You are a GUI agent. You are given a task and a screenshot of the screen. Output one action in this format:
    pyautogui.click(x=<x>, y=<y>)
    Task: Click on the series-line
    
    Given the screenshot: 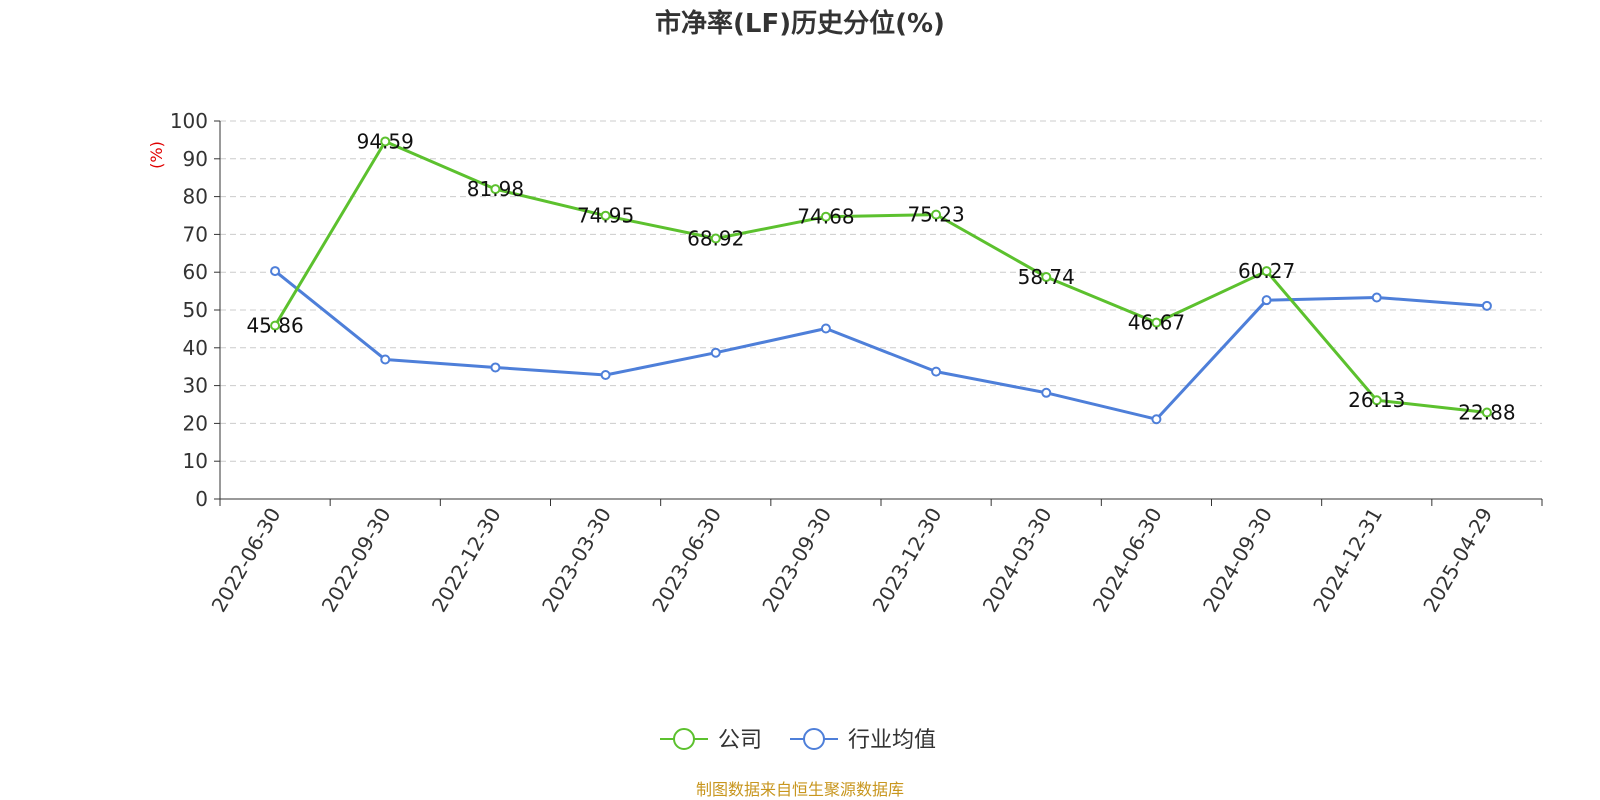 What is the action you would take?
    pyautogui.click(x=881, y=345)
    